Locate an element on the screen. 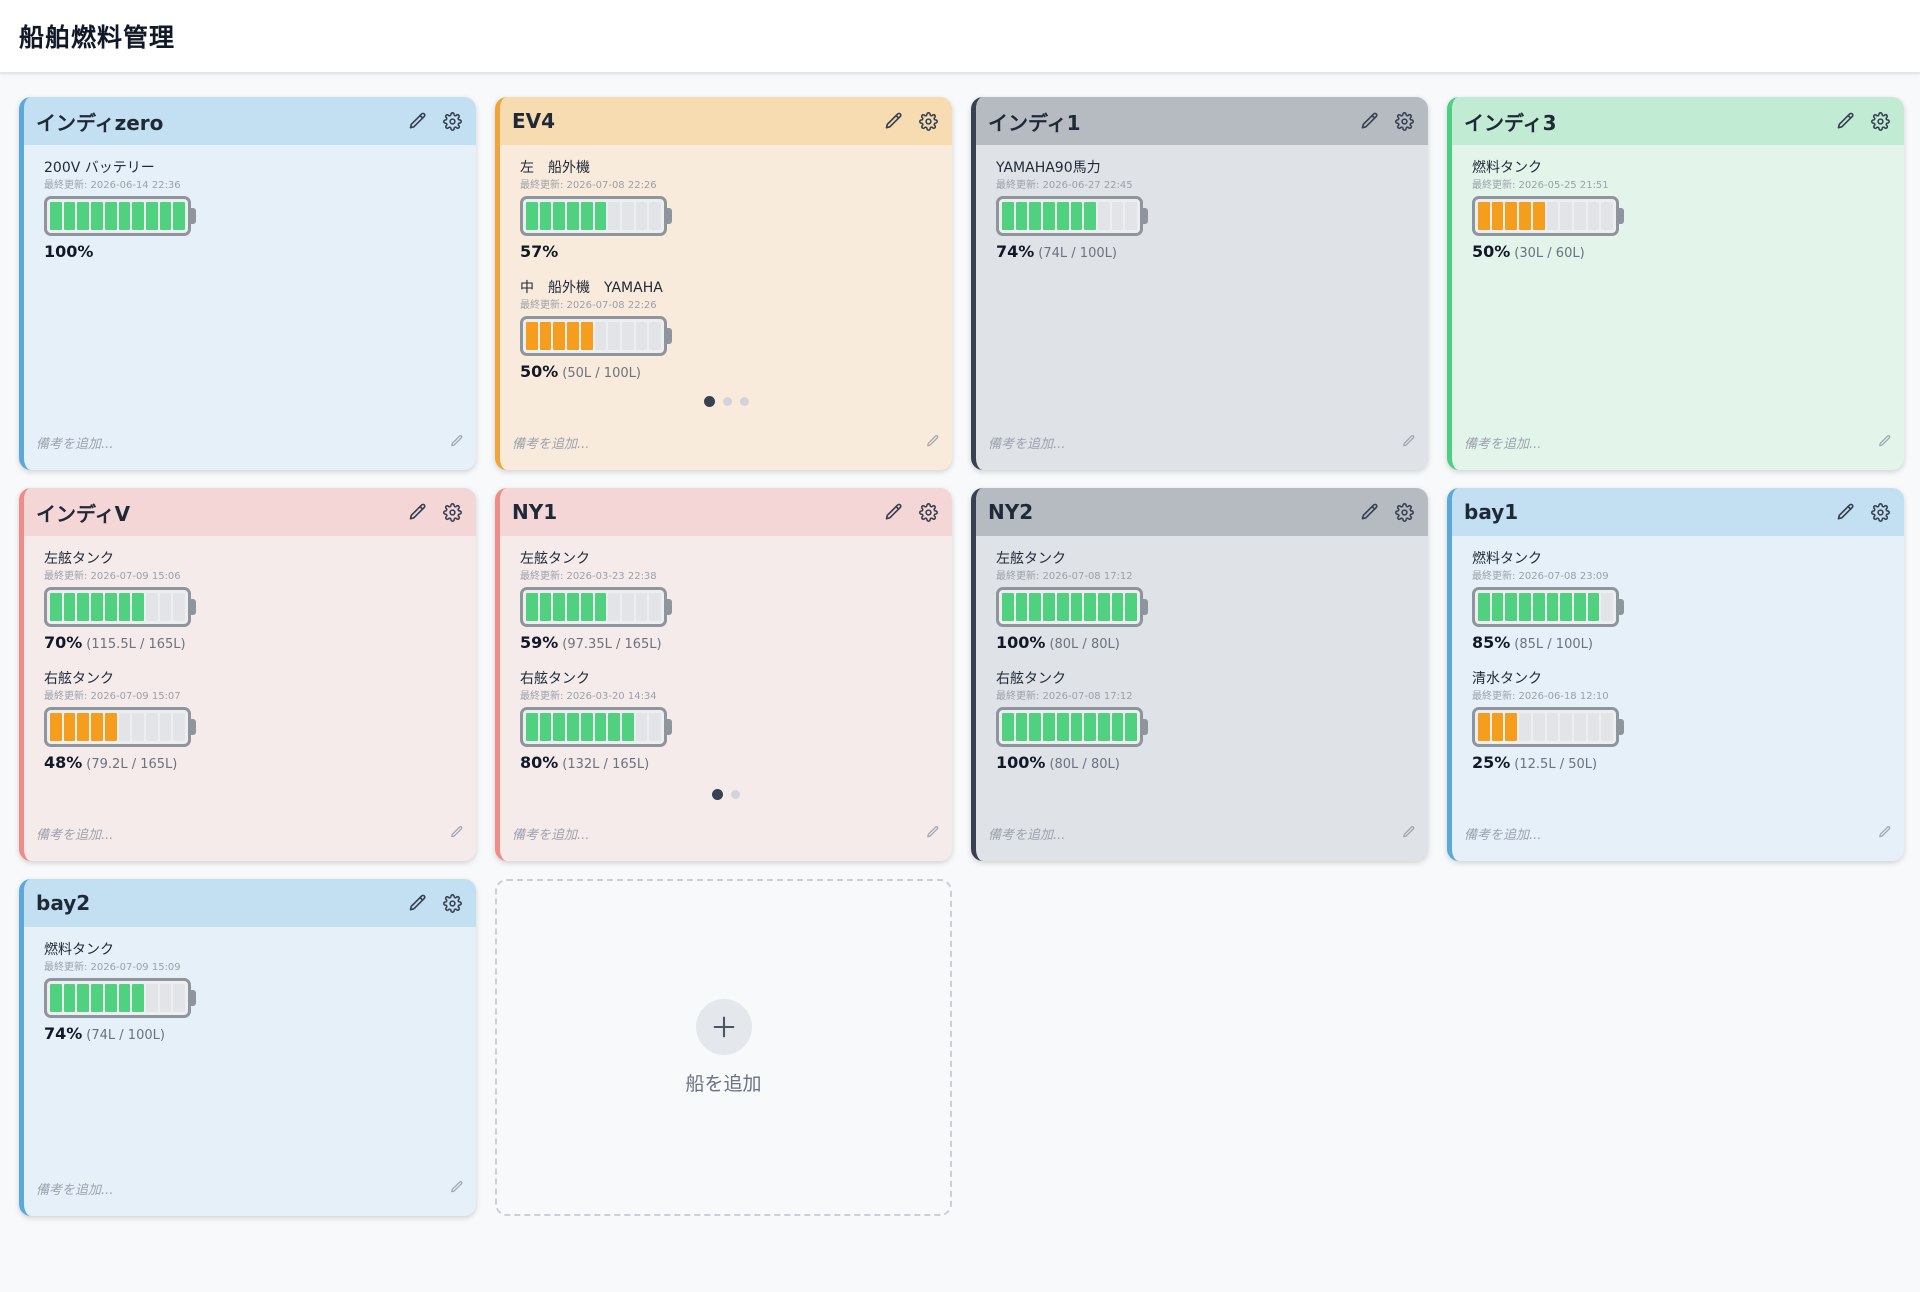 The height and width of the screenshot is (1292, 1920). tank-level: 100% is located at coordinates (250, 253).